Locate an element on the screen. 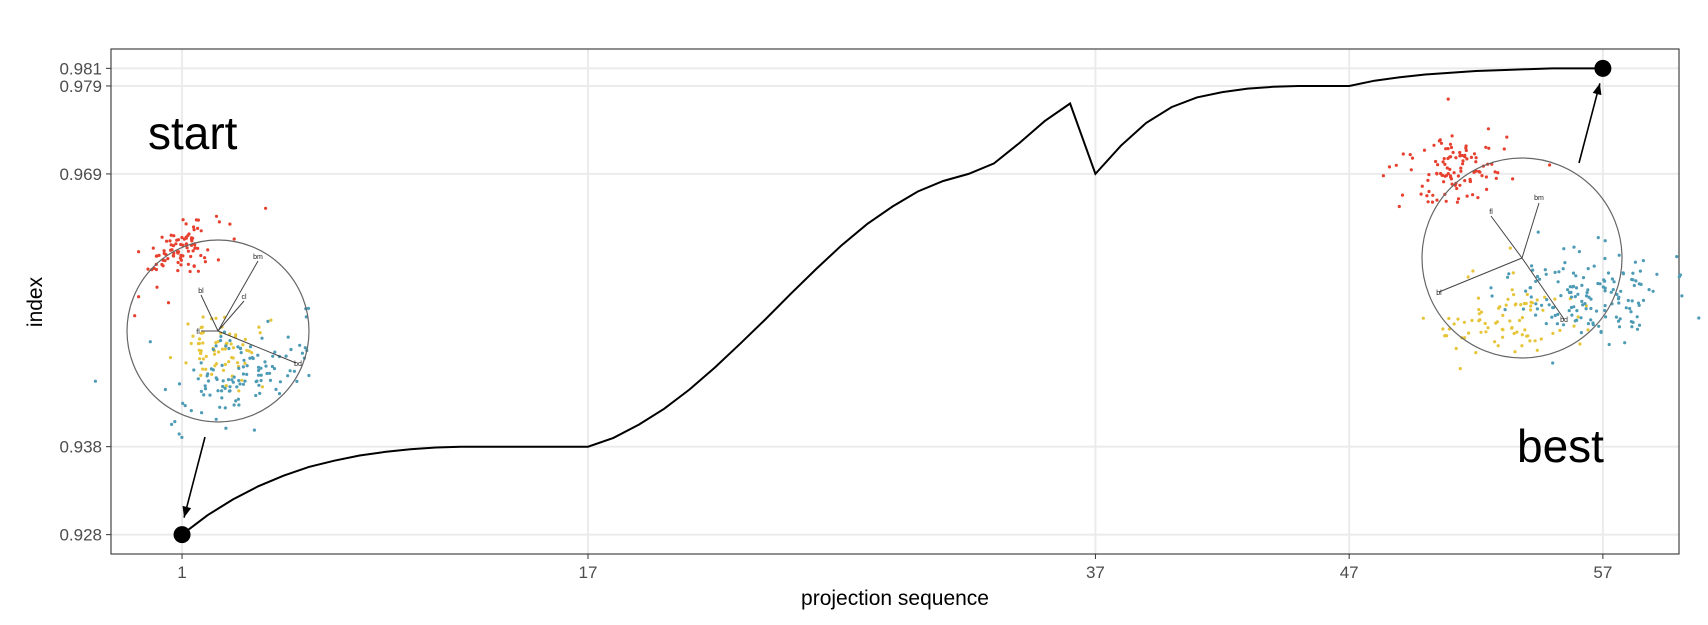 This screenshot has width=1708, height=625. x-tick-label-3: 47 is located at coordinates (1349, 572).